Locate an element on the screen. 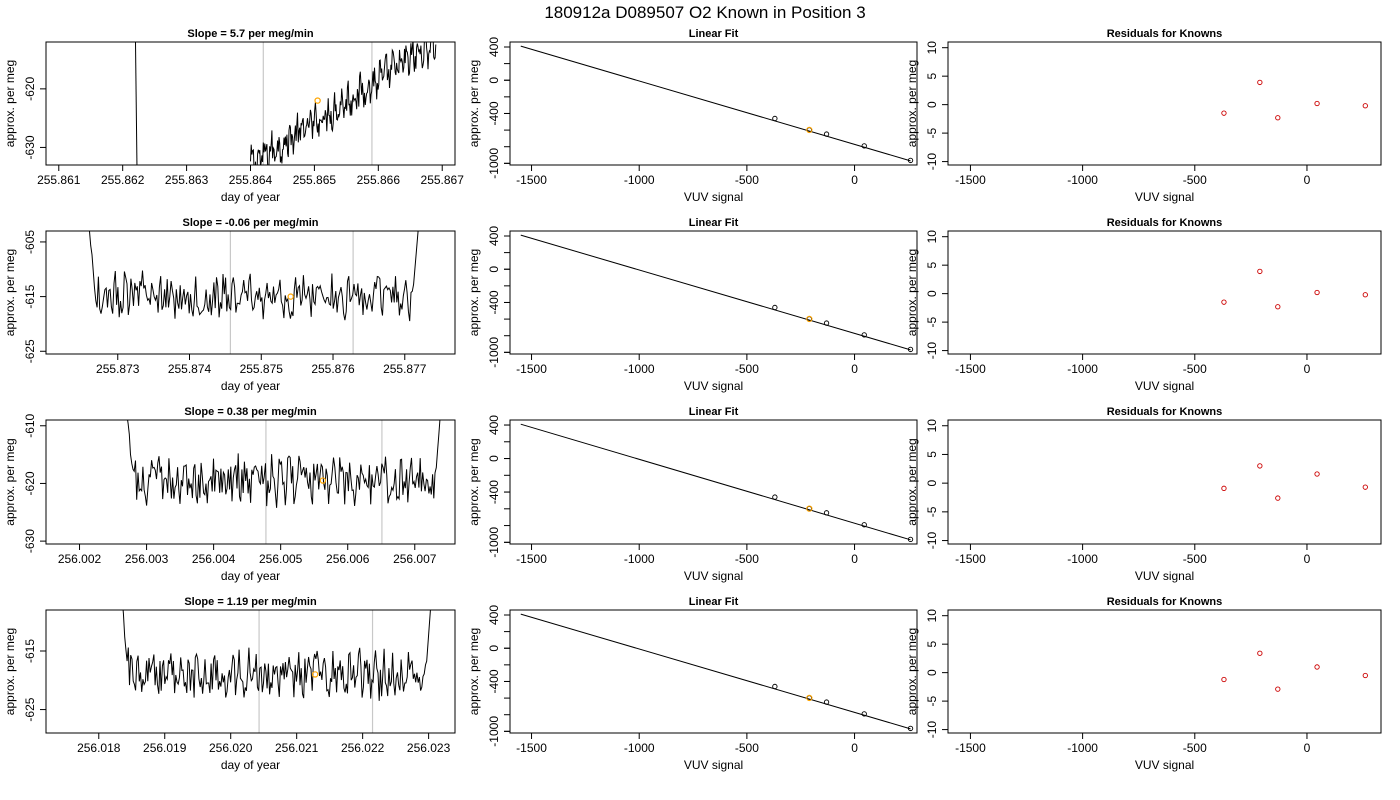 The width and height of the screenshot is (1400, 800). row2-fit-frame is located at coordinates (713, 292).